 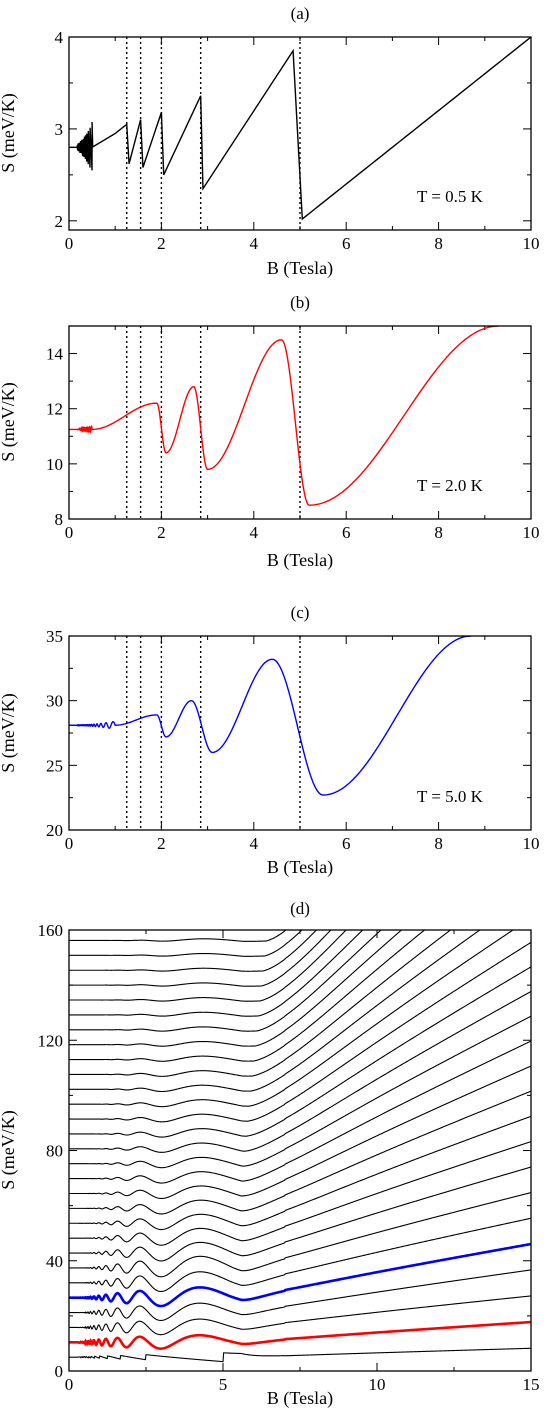 I want to click on panel-d-x-axis-title: B (Tesla), so click(x=300, y=1398).